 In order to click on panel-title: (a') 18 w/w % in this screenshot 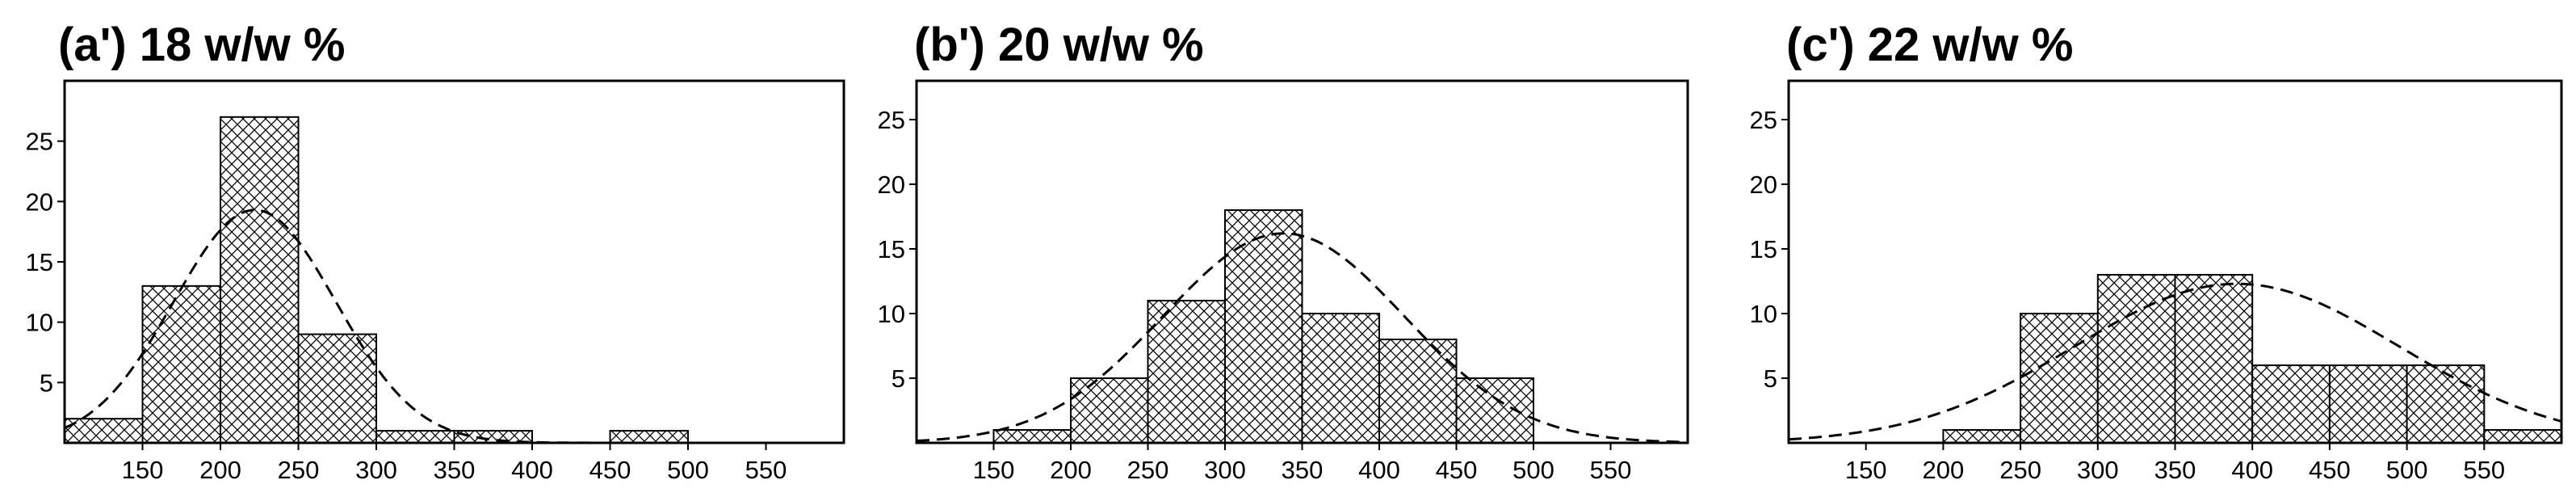, I will do `click(201, 45)`.